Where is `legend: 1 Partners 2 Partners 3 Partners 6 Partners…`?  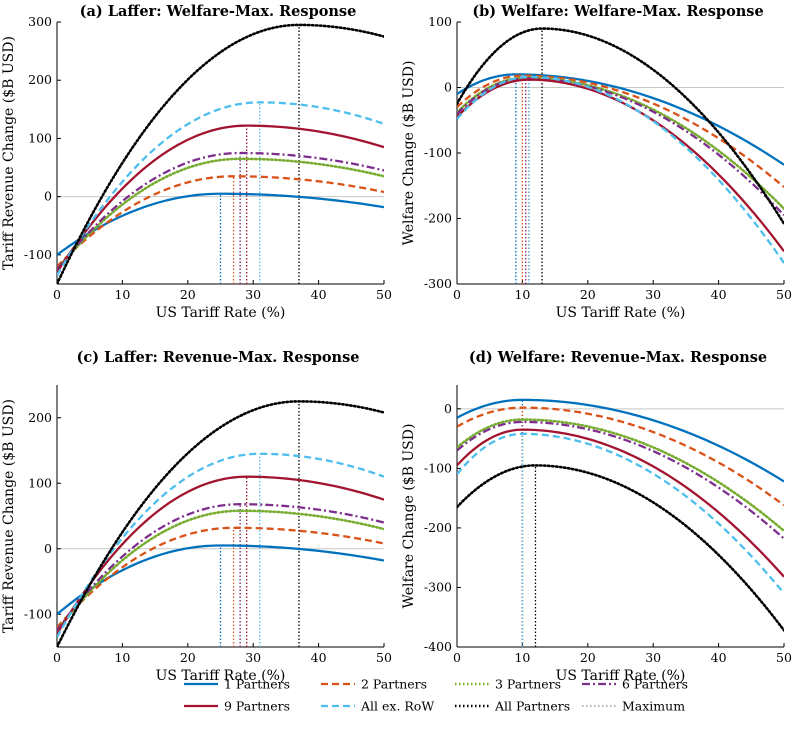
legend: 1 Partners 2 Partners 3 Partners 6 Partners… is located at coordinates (436, 695).